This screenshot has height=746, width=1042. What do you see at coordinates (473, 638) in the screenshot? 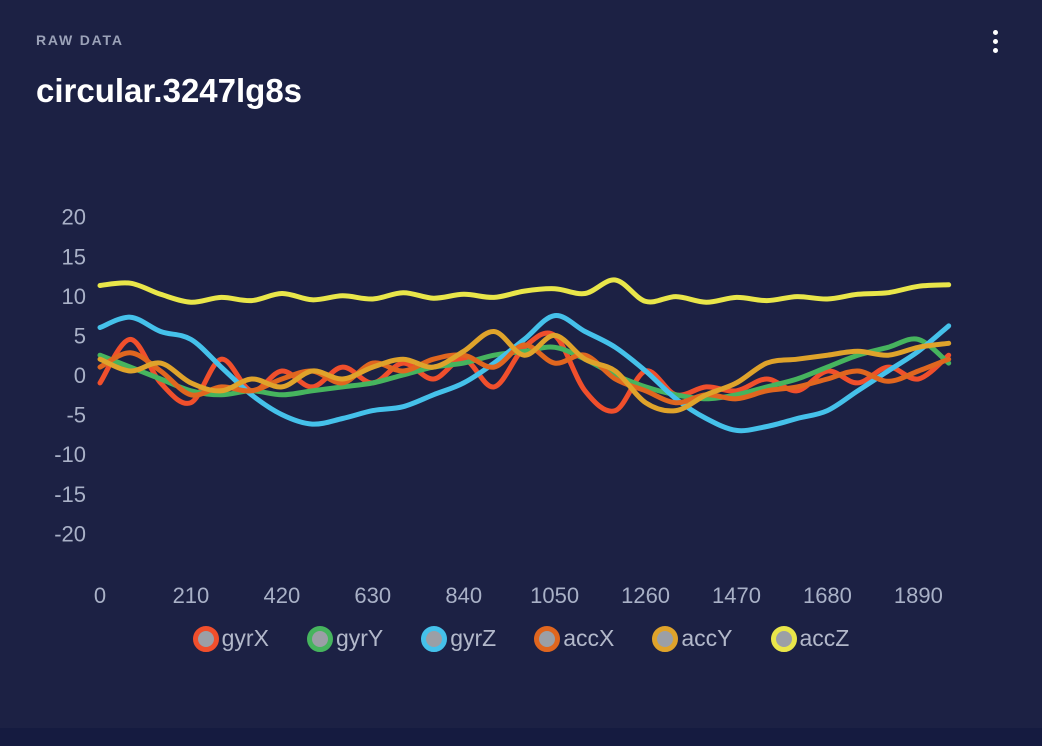
I see `legend-label-gyrZ: gyrZ` at bounding box center [473, 638].